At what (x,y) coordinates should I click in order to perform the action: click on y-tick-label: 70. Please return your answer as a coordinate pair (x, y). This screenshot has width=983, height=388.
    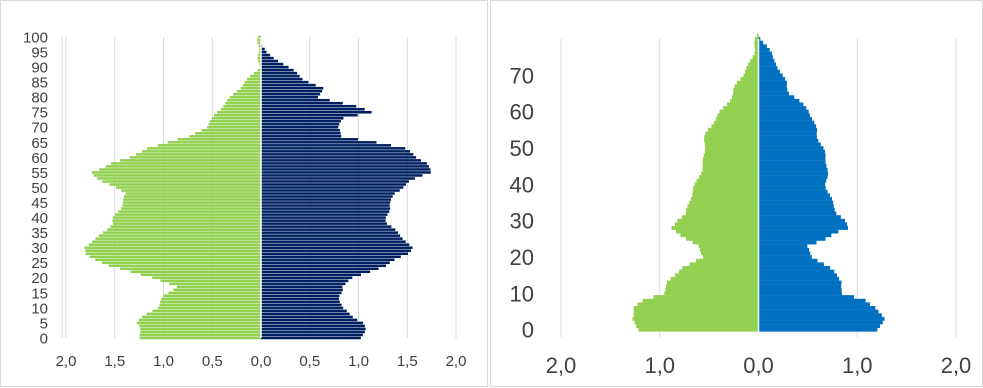
    Looking at the image, I should click on (39, 128).